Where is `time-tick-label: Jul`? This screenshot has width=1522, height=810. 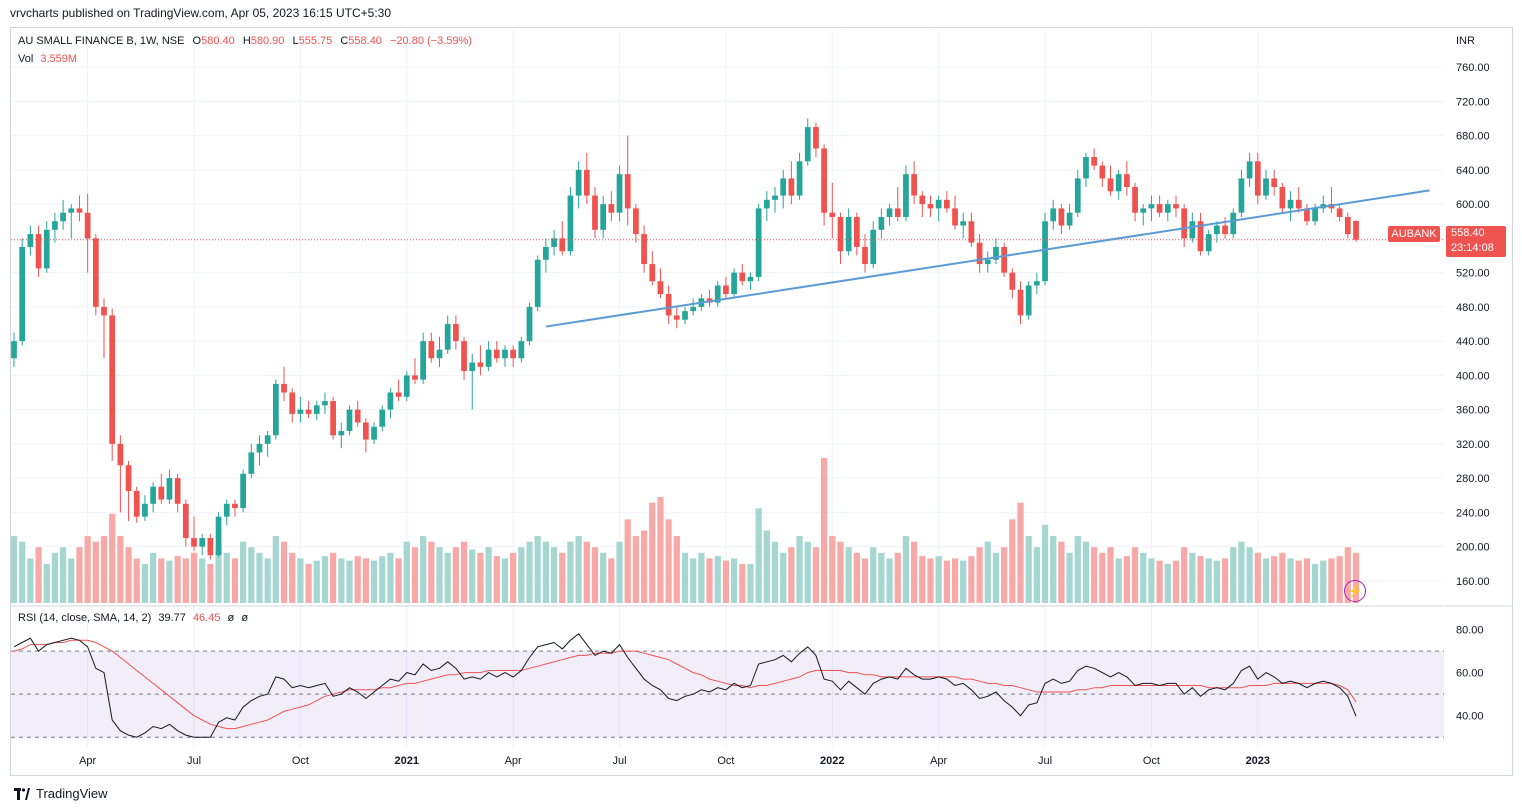
time-tick-label: Jul is located at coordinates (194, 761).